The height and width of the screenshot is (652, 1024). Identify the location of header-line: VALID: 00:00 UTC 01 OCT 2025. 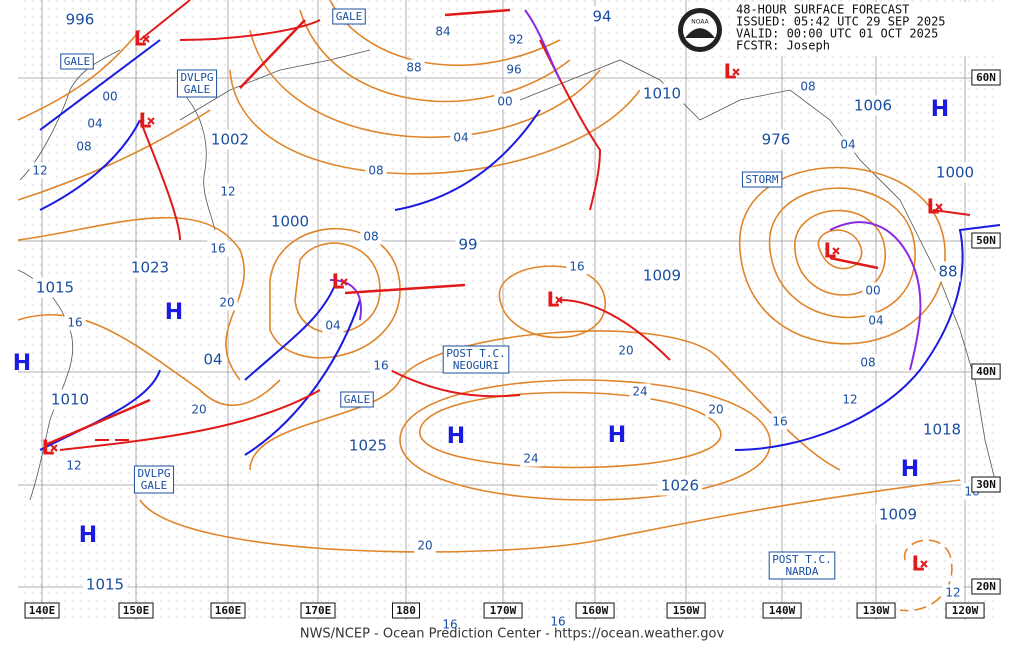
(837, 34).